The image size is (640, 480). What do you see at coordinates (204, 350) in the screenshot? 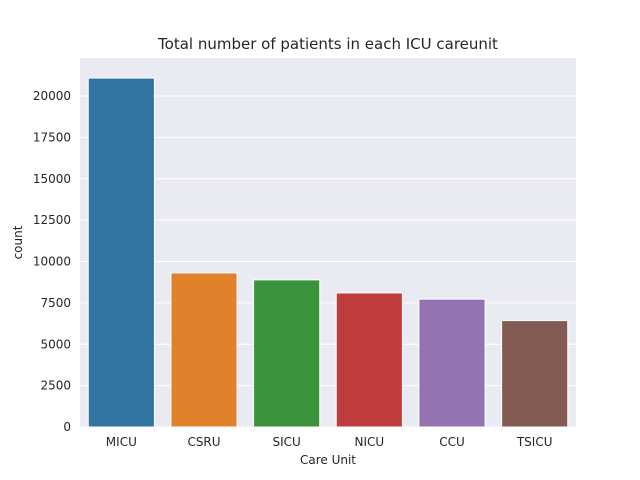
I see `bar-csru` at bounding box center [204, 350].